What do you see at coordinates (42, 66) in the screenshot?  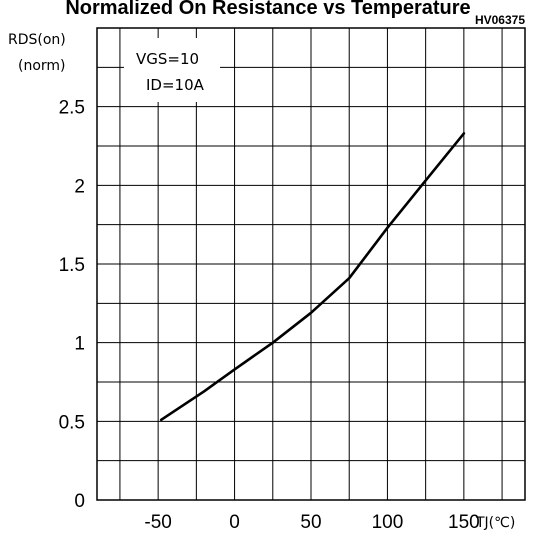 I see `y-axis-unit: (norm)` at bounding box center [42, 66].